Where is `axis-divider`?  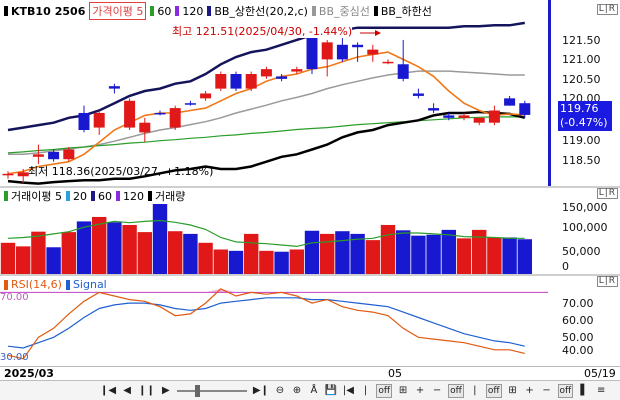 axis-divider is located at coordinates (549, 94).